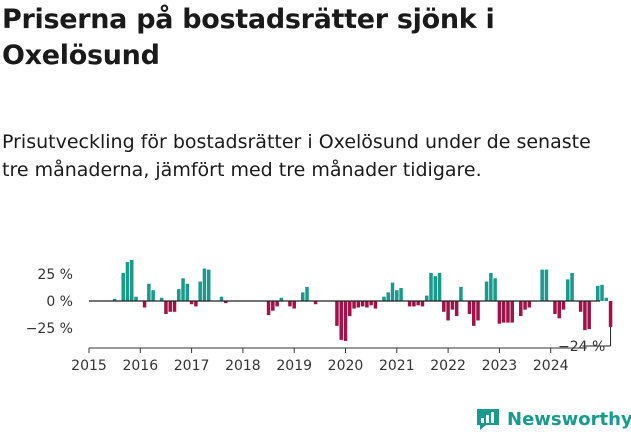 This screenshot has height=439, width=631. I want to click on x-tick-label: 2017, so click(192, 366).